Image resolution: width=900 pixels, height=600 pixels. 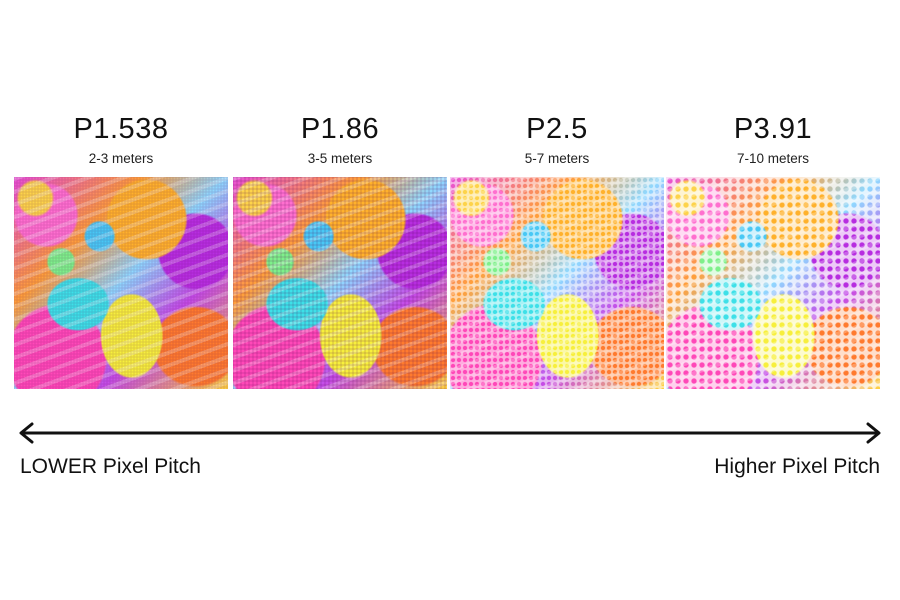 What do you see at coordinates (557, 158) in the screenshot?
I see `viewing-distance: 5-7 meters` at bounding box center [557, 158].